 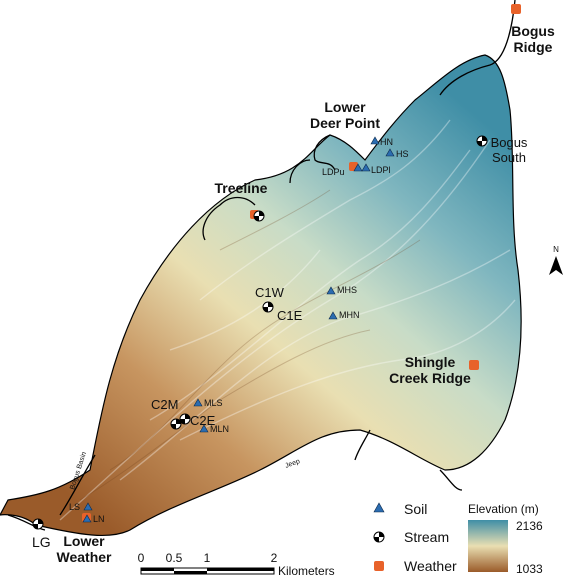 What do you see at coordinates (164, 404) in the screenshot?
I see `label-c2m: C2M` at bounding box center [164, 404].